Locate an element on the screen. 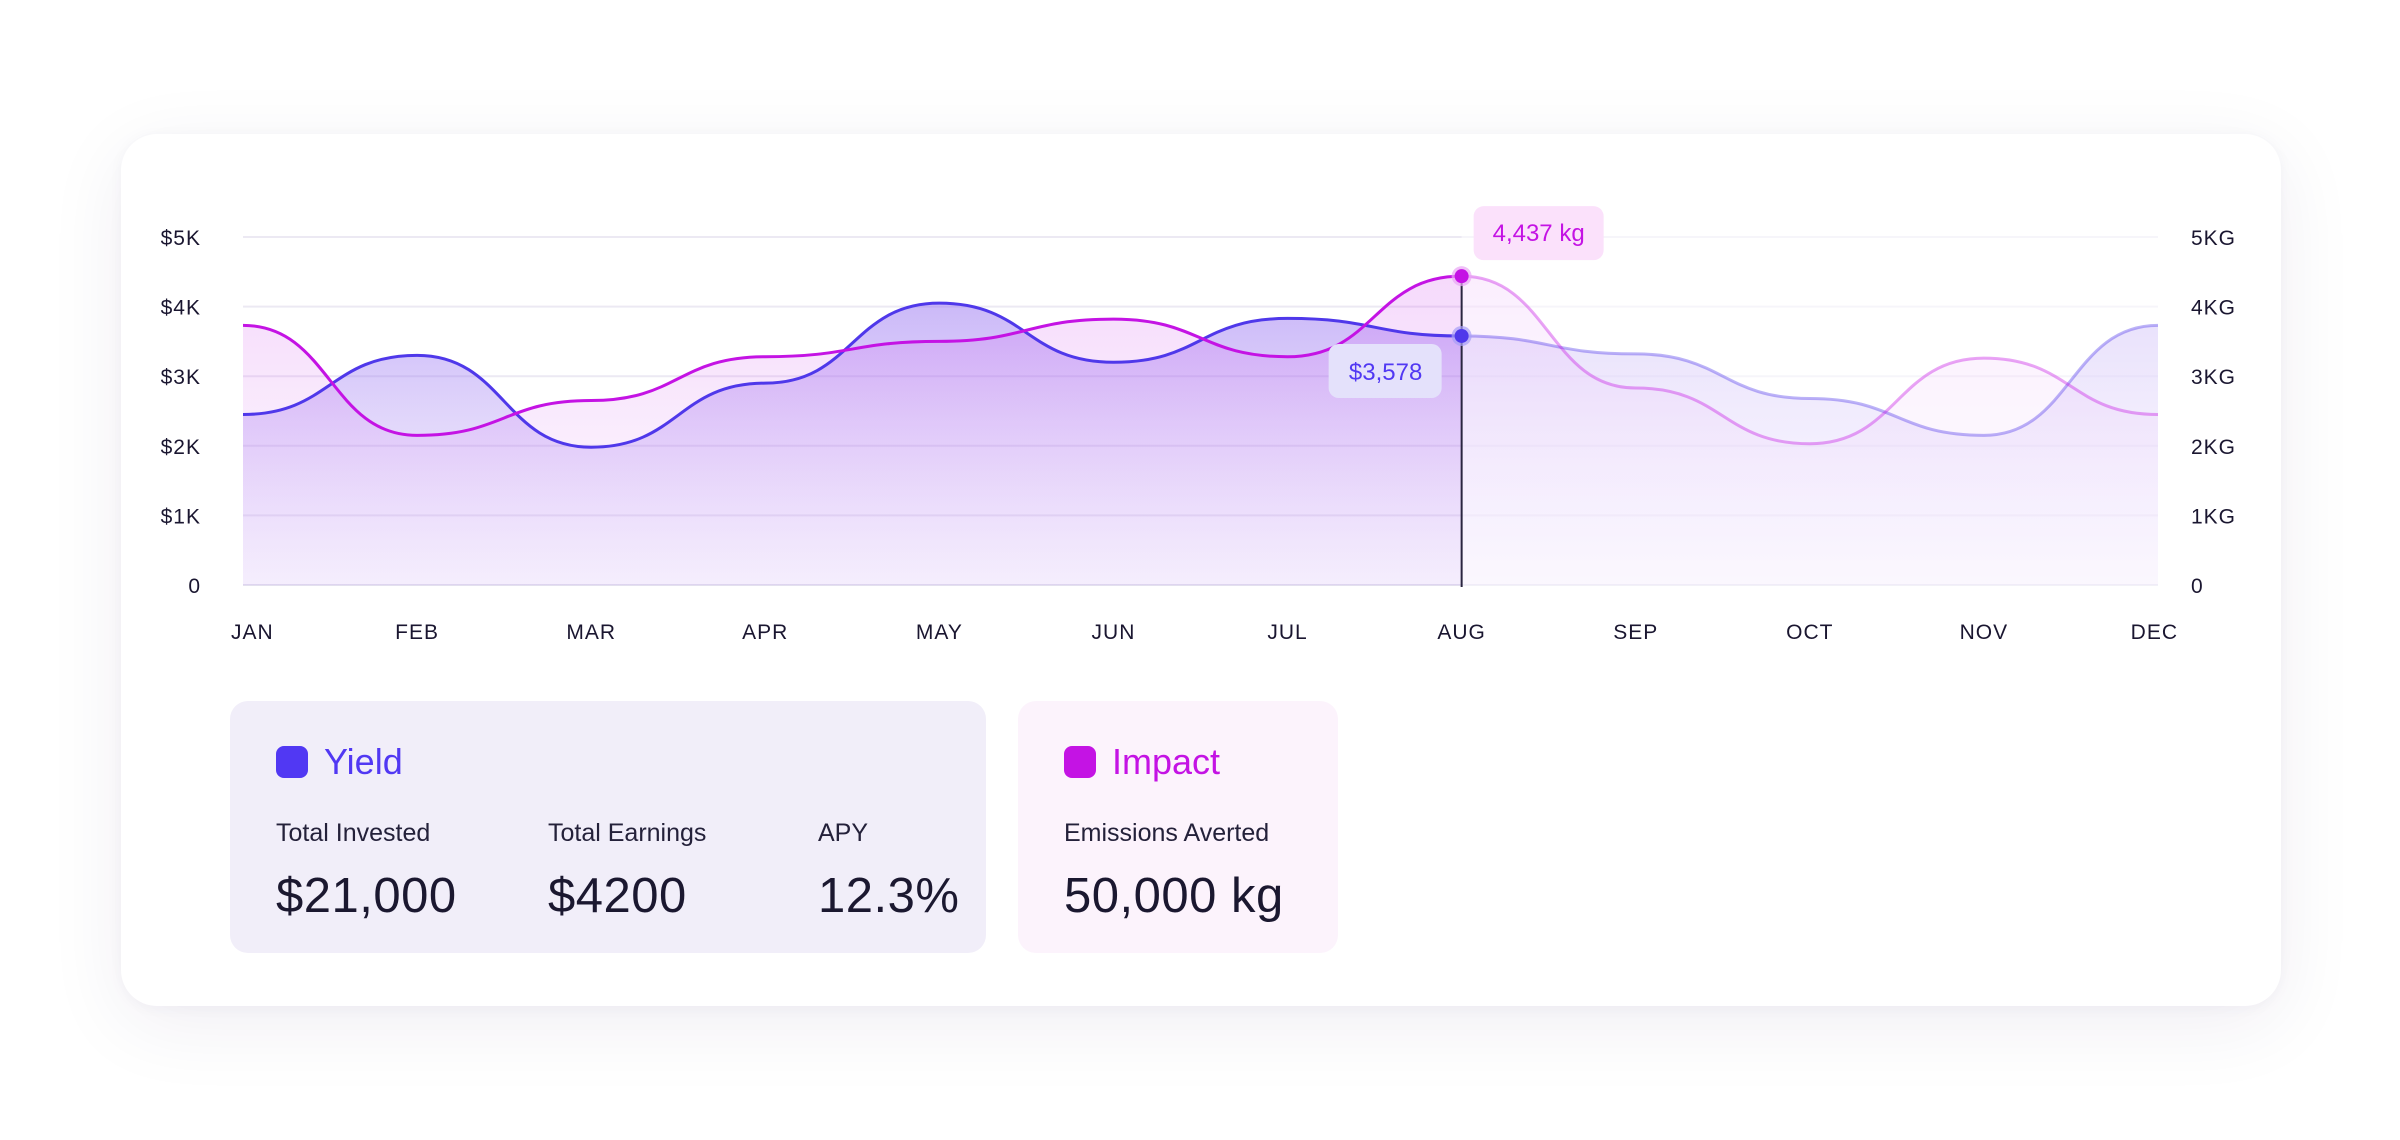 The width and height of the screenshot is (2400, 1140). impact-dot is located at coordinates (1461, 276).